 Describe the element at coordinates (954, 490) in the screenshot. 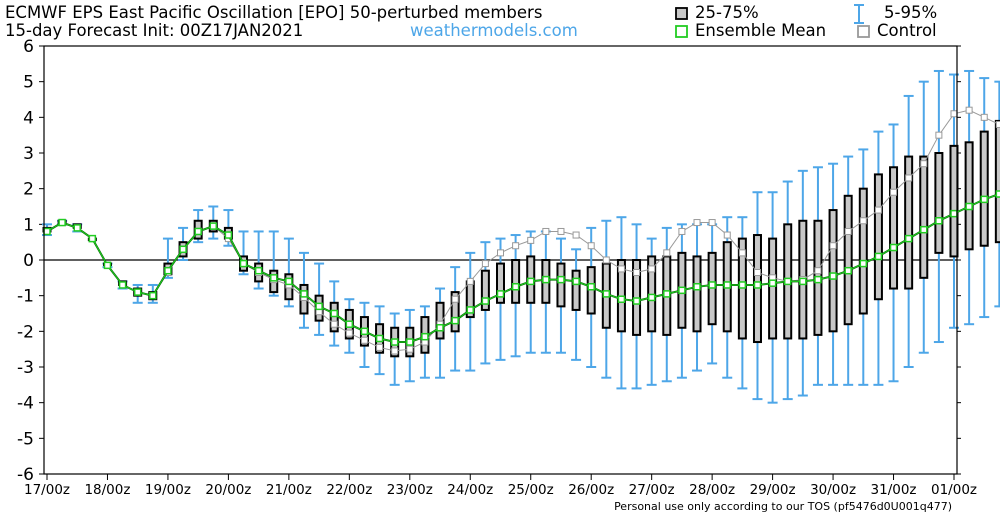

I see `x-tick-label: 01/00z` at that location.